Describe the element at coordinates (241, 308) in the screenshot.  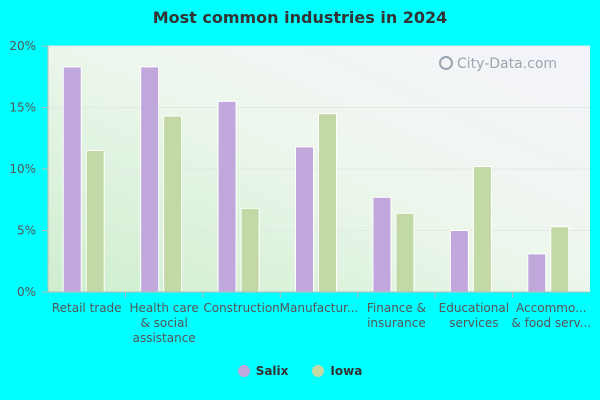
I see `x-tick-label: Construction` at that location.